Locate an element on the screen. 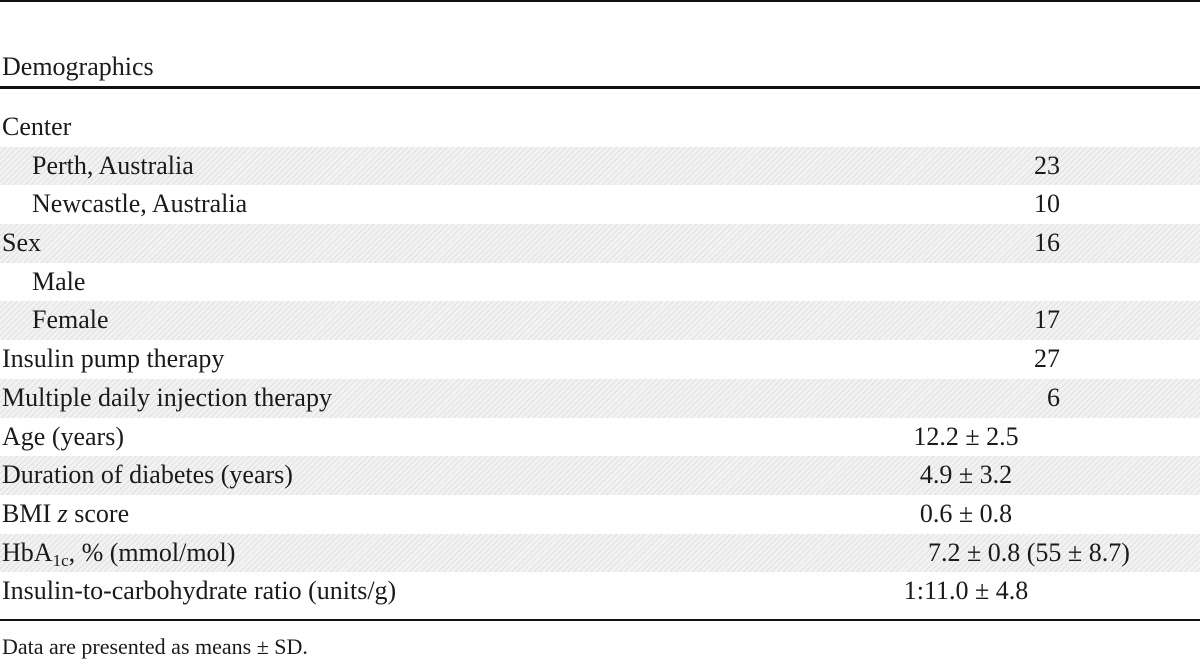 Image resolution: width=1200 pixels, height=667 pixels. row-value: 0.6 ± 0.8 is located at coordinates (966, 513).